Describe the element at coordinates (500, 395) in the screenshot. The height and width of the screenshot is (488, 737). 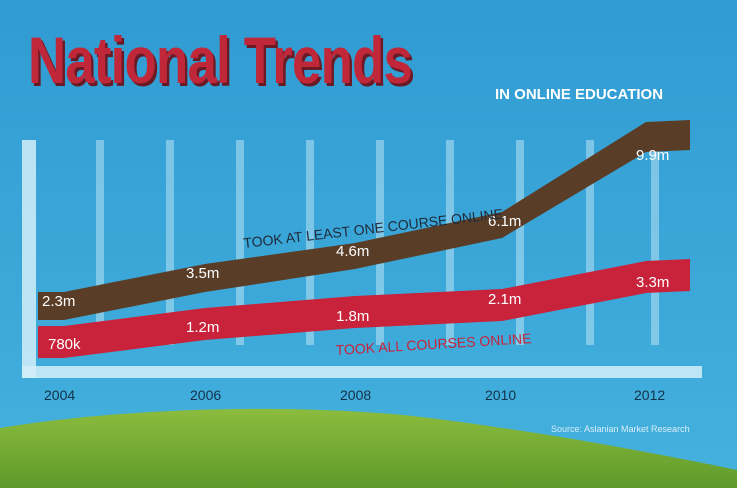
I see `x-tick-label: 2010` at that location.